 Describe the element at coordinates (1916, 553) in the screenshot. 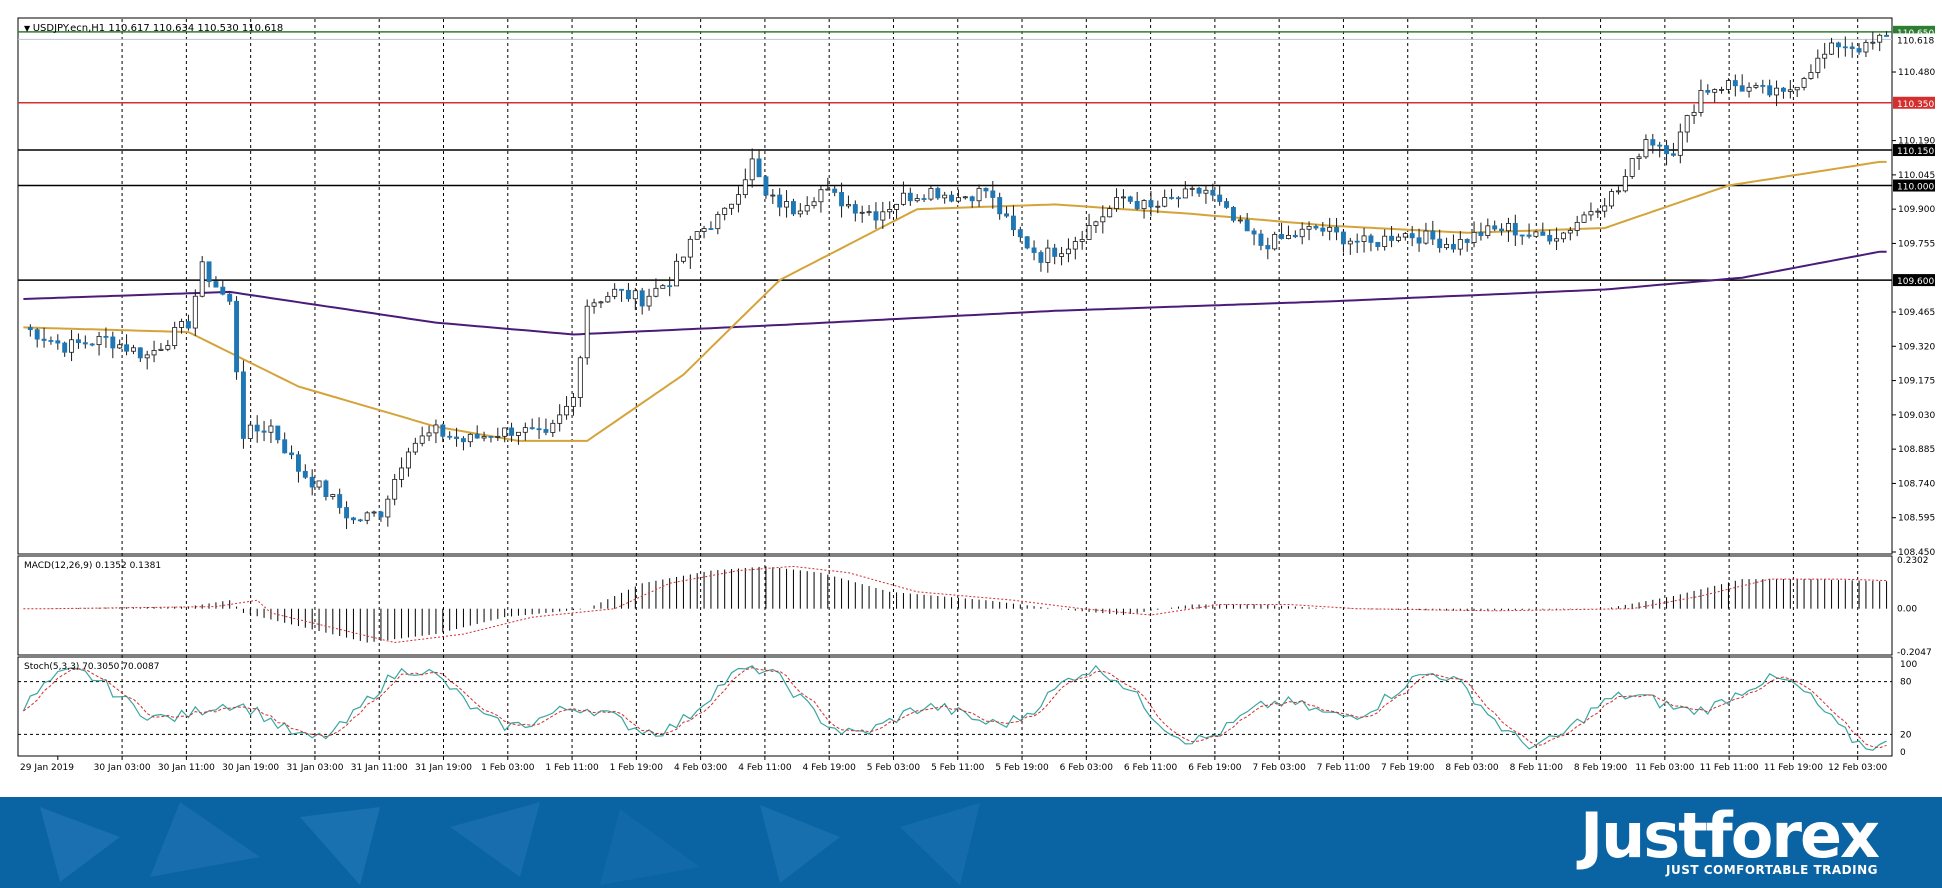

I see `y-tick-label: 108.450` at that location.